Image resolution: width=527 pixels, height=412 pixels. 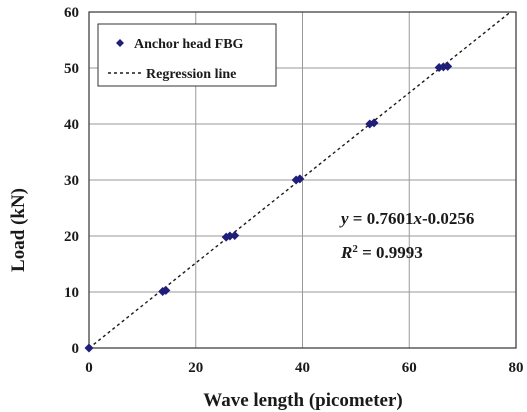 I want to click on eq-y-var: y, so click(x=344, y=218).